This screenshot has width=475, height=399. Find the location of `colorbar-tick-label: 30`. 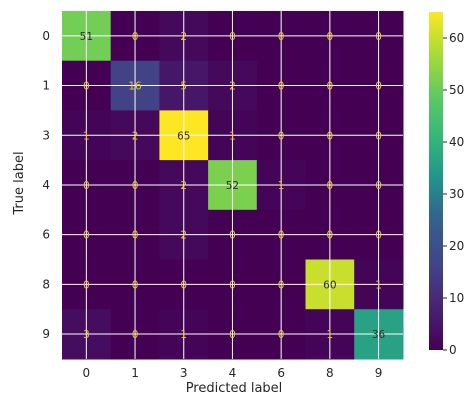

colorbar-tick-label: 30 is located at coordinates (456, 194).